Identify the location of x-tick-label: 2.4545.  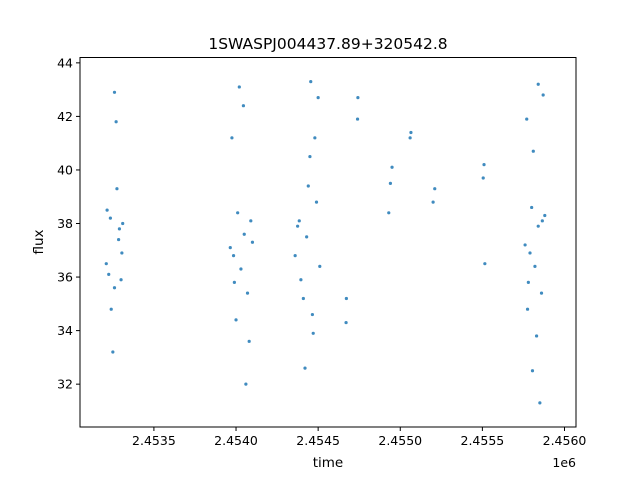
(318, 440).